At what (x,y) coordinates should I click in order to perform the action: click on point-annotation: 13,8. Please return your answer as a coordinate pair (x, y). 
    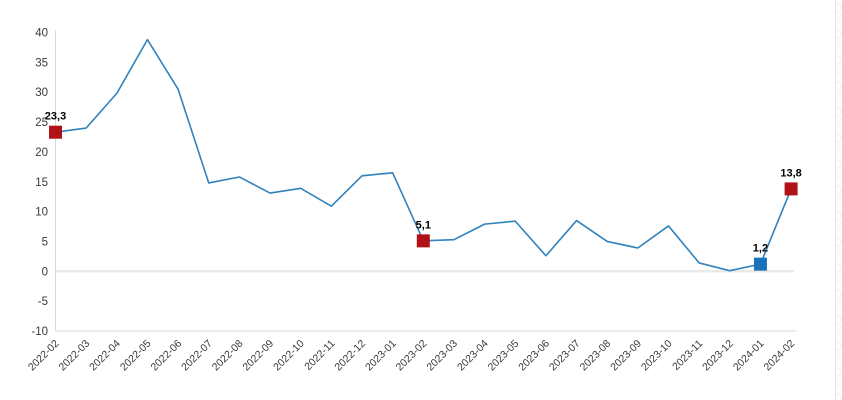
    Looking at the image, I should click on (790, 173).